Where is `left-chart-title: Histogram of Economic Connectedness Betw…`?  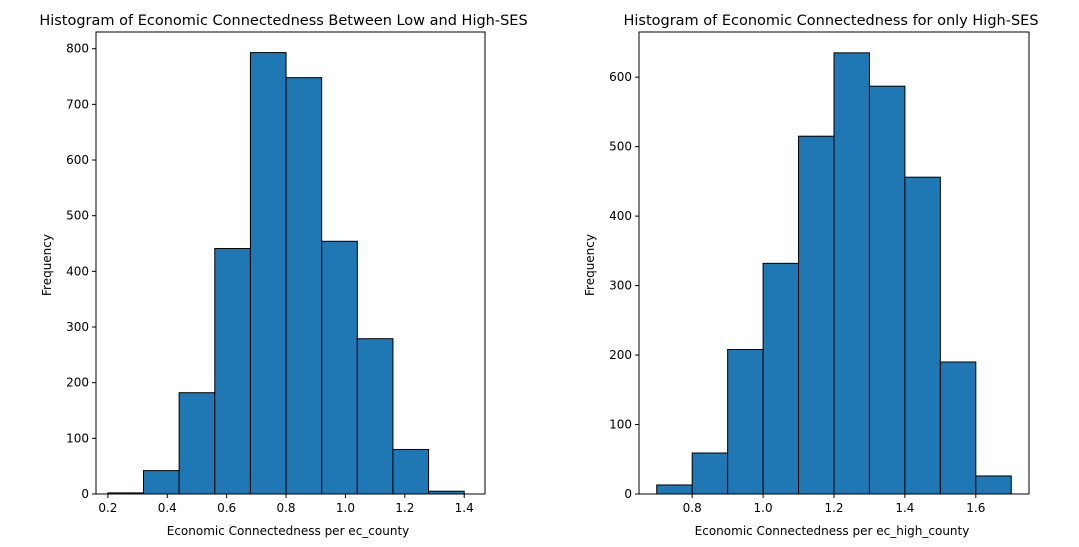
left-chart-title: Histogram of Economic Connectedness Betw… is located at coordinates (283, 21).